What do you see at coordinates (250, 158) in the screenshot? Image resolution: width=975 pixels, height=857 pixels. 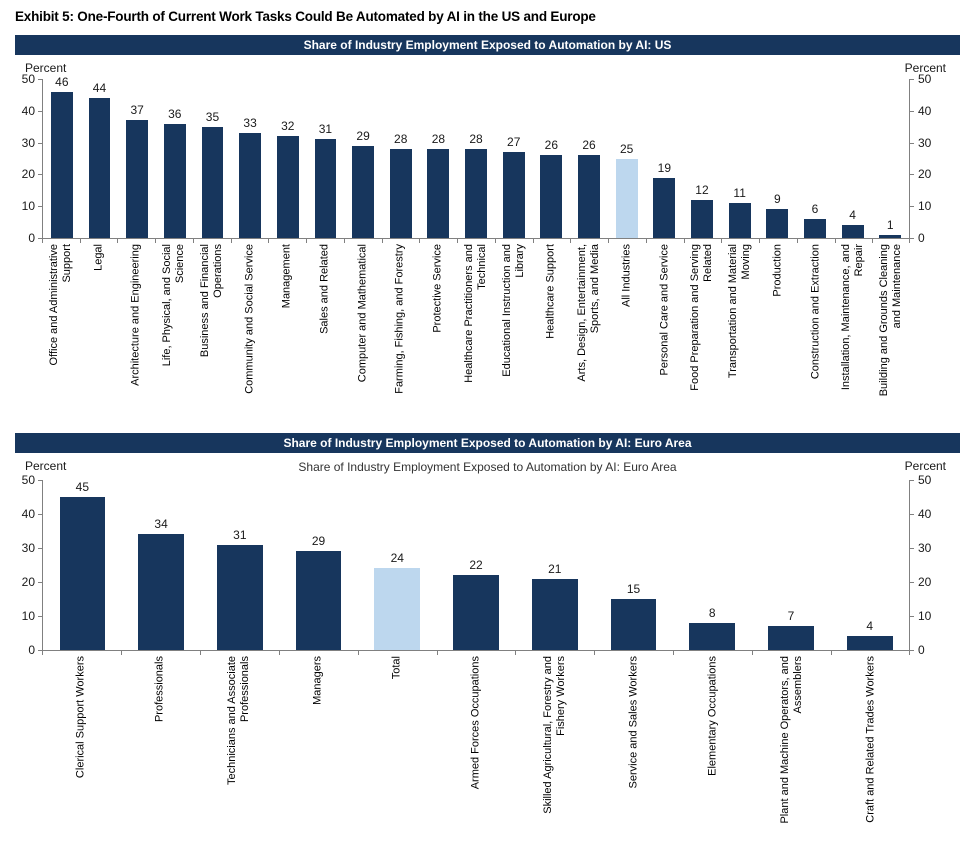 I see `bar-cell: 33` at bounding box center [250, 158].